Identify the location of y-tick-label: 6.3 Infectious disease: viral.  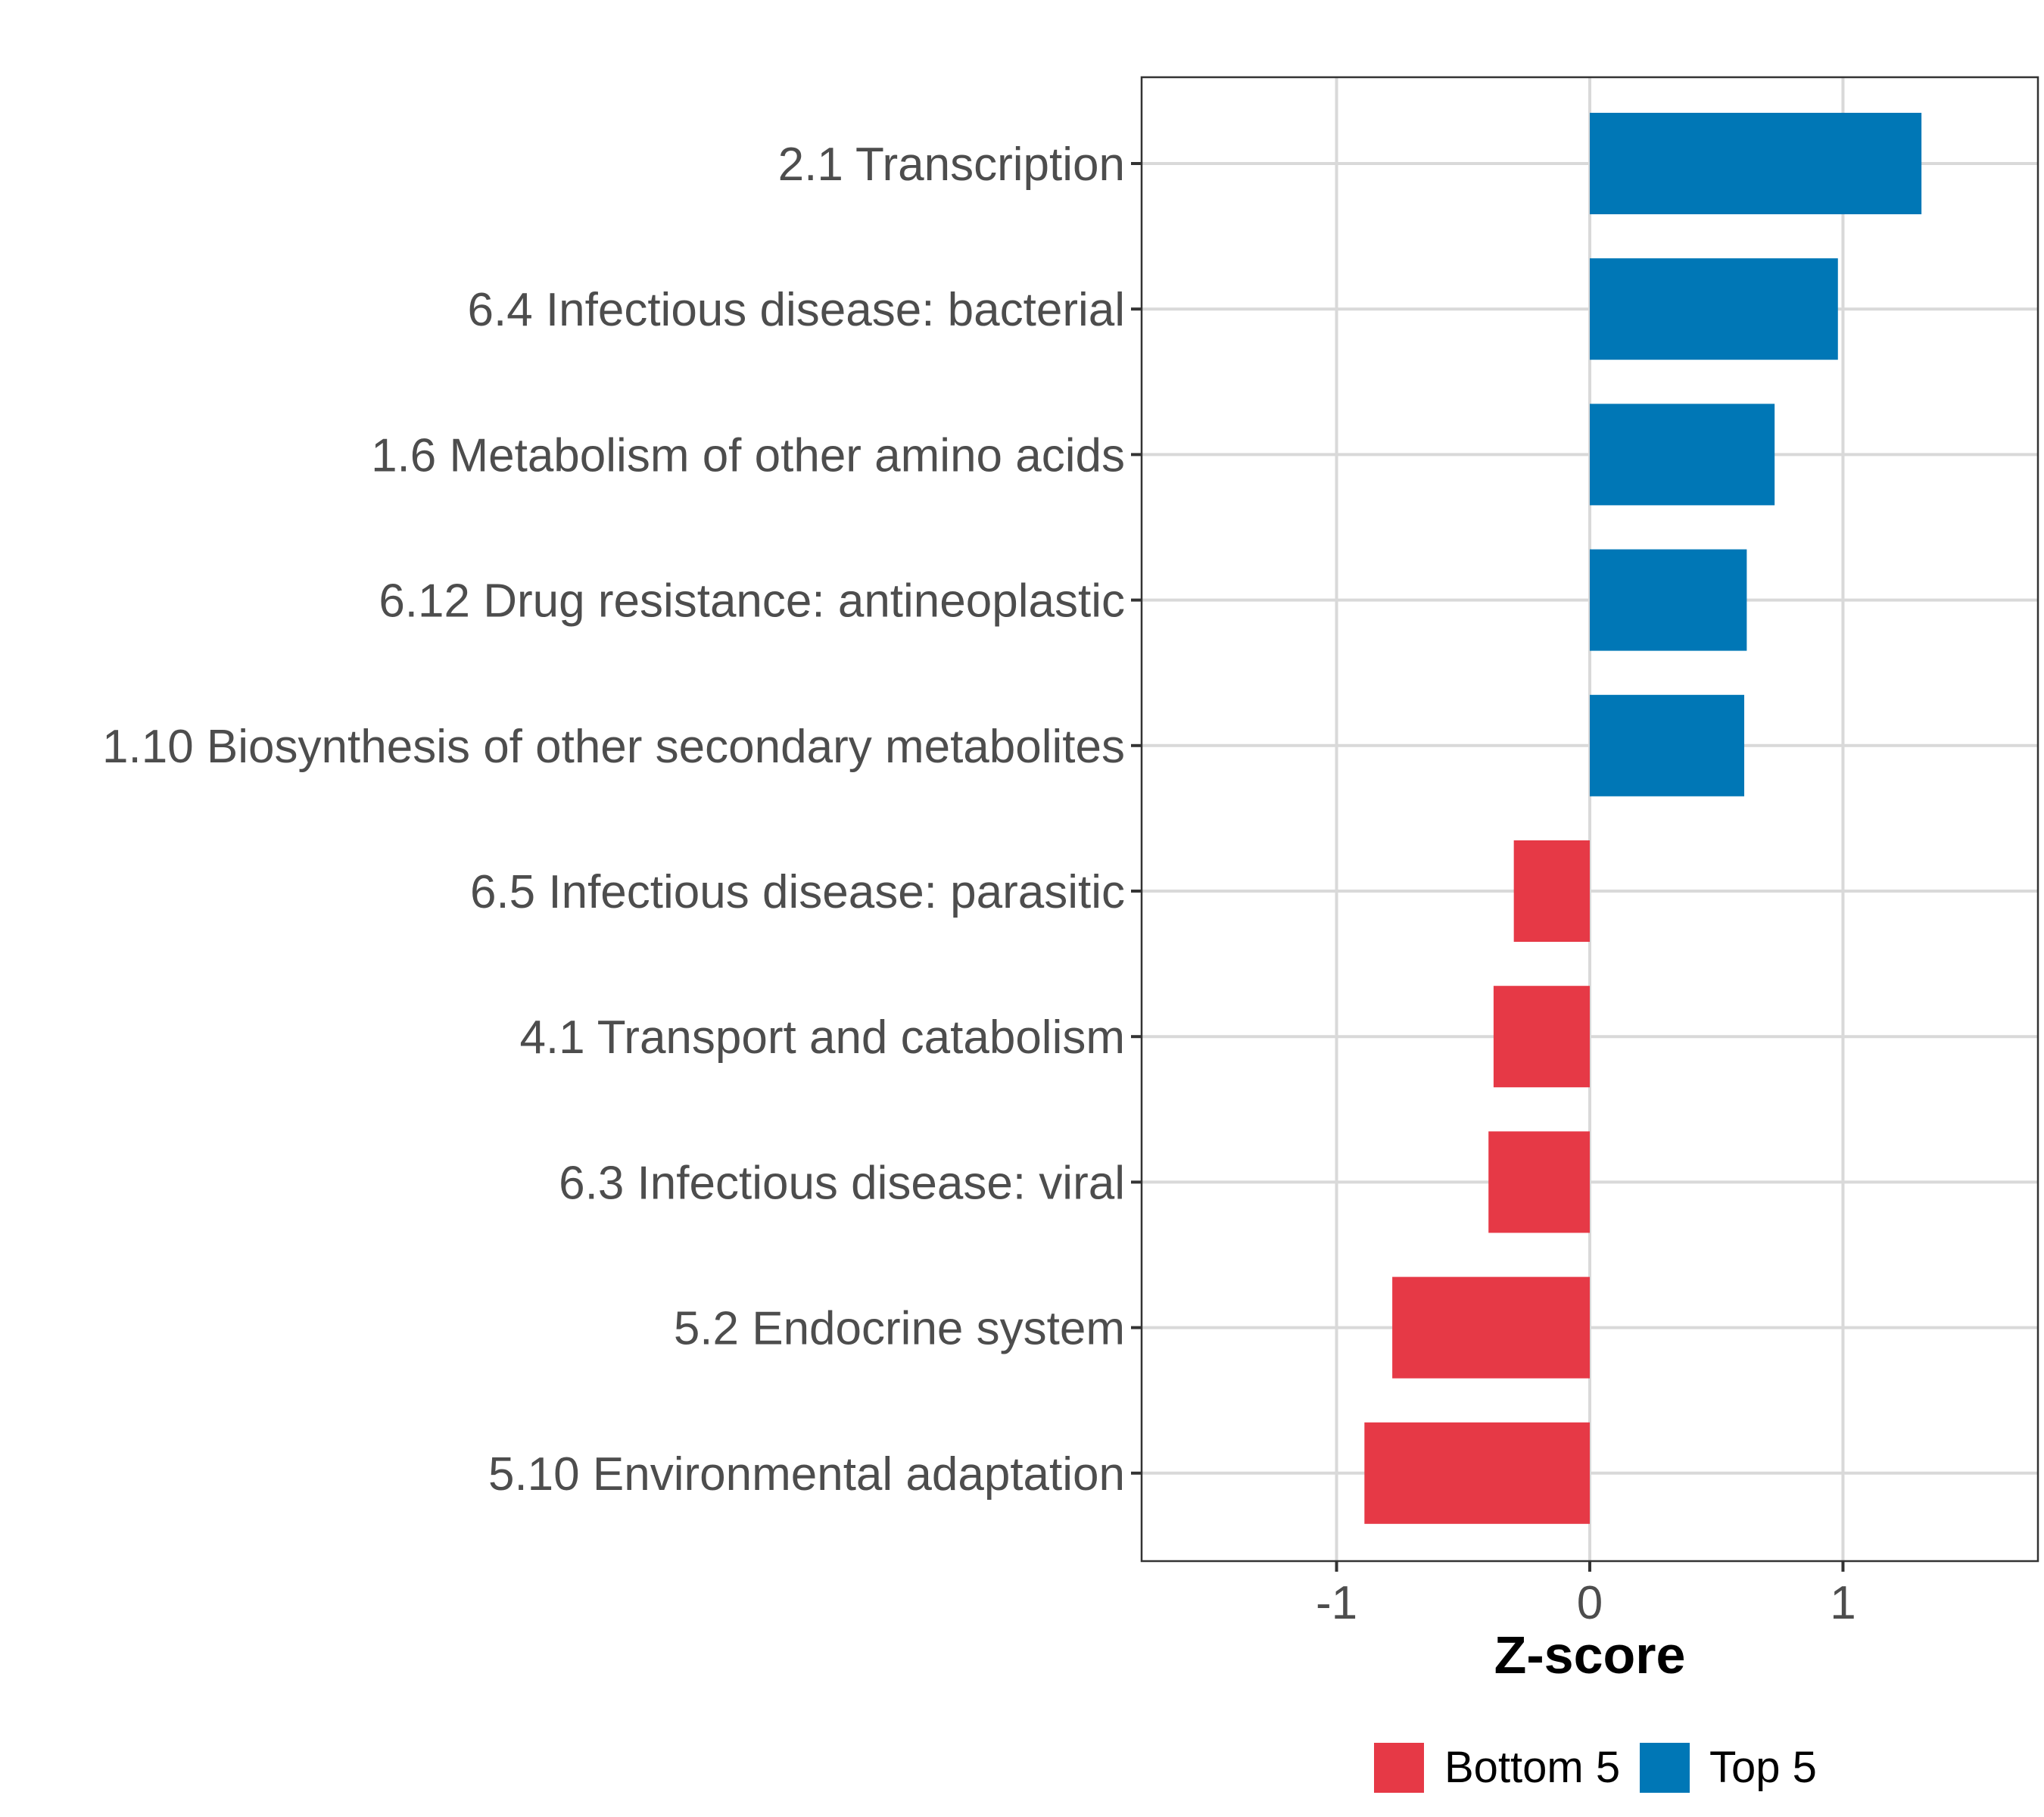
(842, 1183).